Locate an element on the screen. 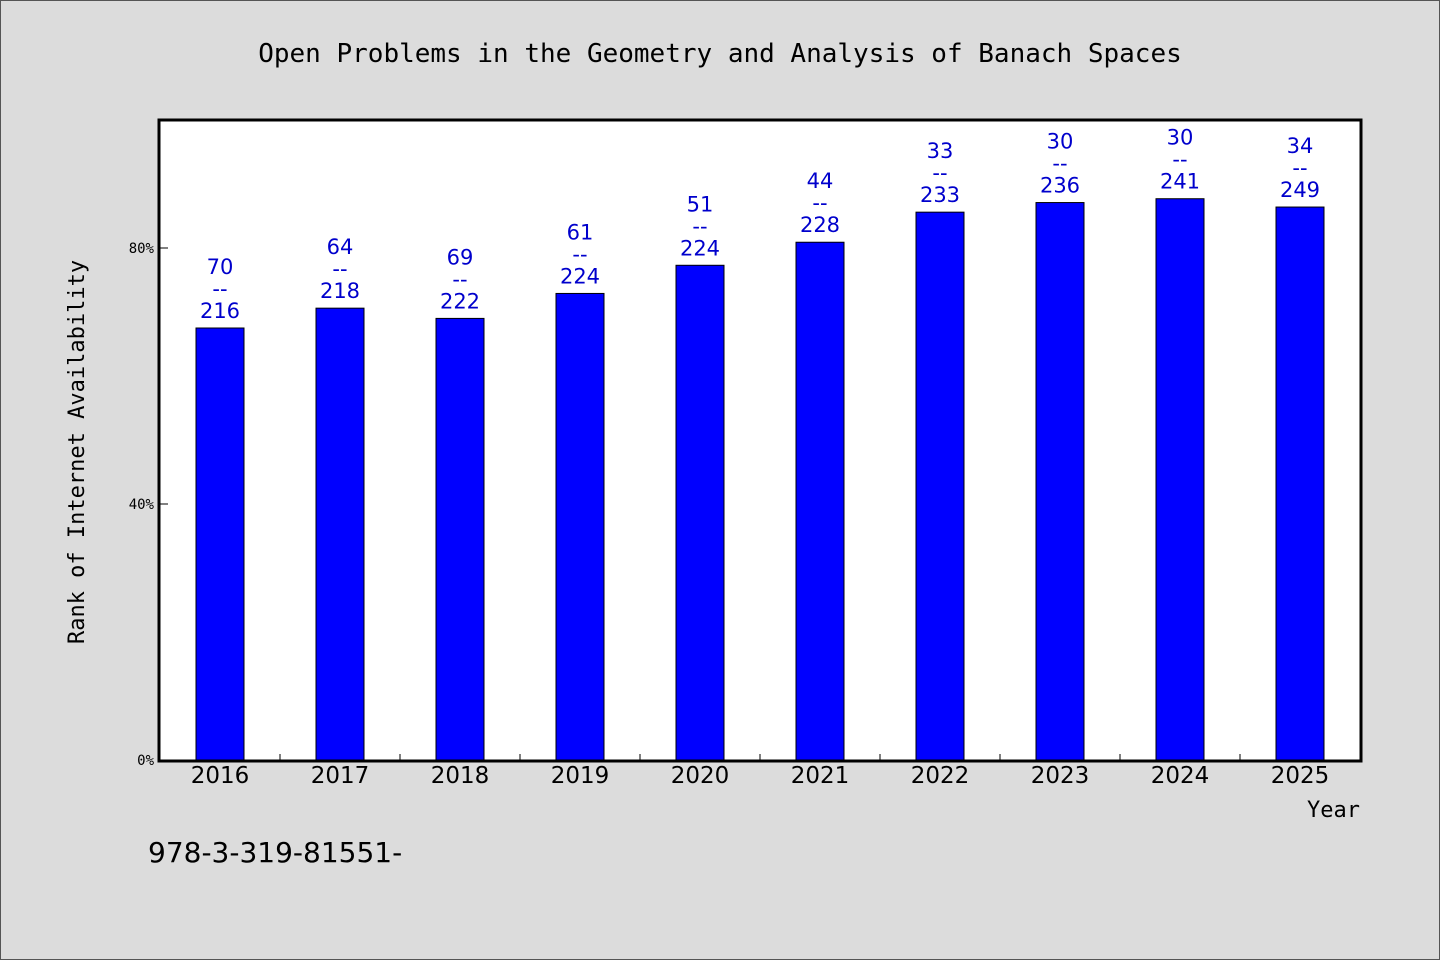 This screenshot has width=1440, height=960. bar-2017 is located at coordinates (340, 534).